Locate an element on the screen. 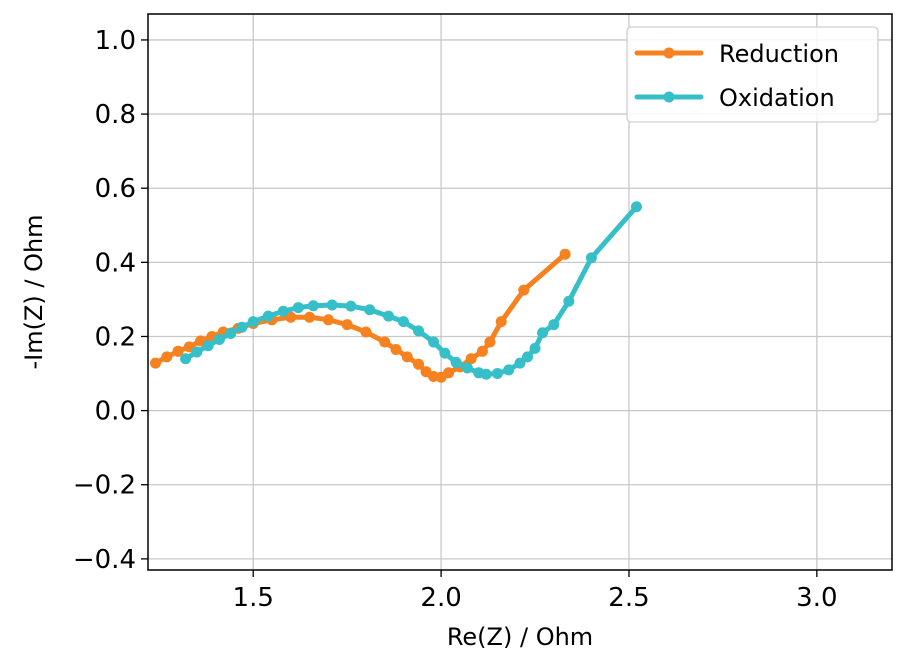 The image size is (906, 664). series-line-reduction is located at coordinates (360, 315).